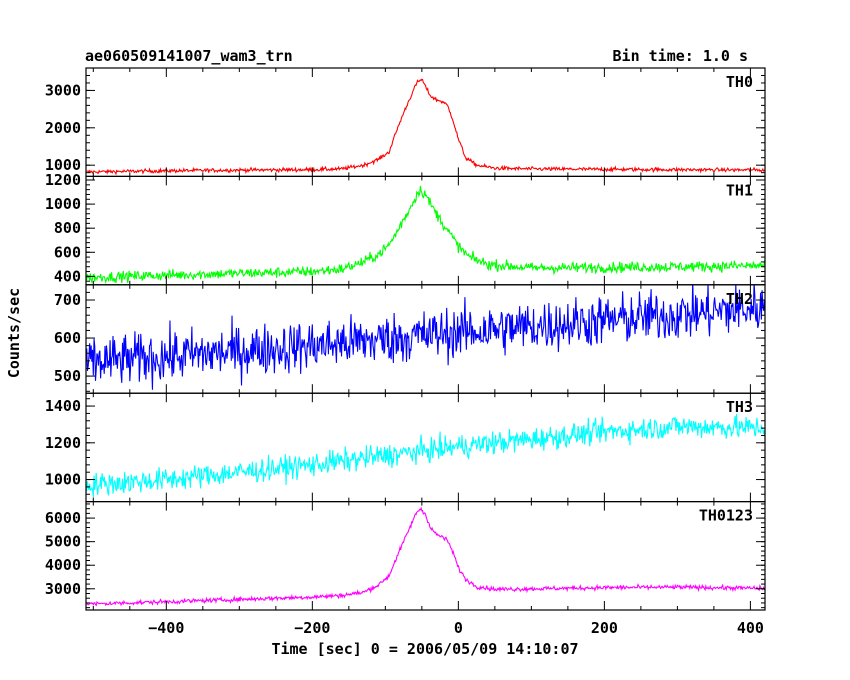 This screenshot has height=680, width=850. What do you see at coordinates (63, 565) in the screenshot?
I see `y-tick-label: 4000` at bounding box center [63, 565].